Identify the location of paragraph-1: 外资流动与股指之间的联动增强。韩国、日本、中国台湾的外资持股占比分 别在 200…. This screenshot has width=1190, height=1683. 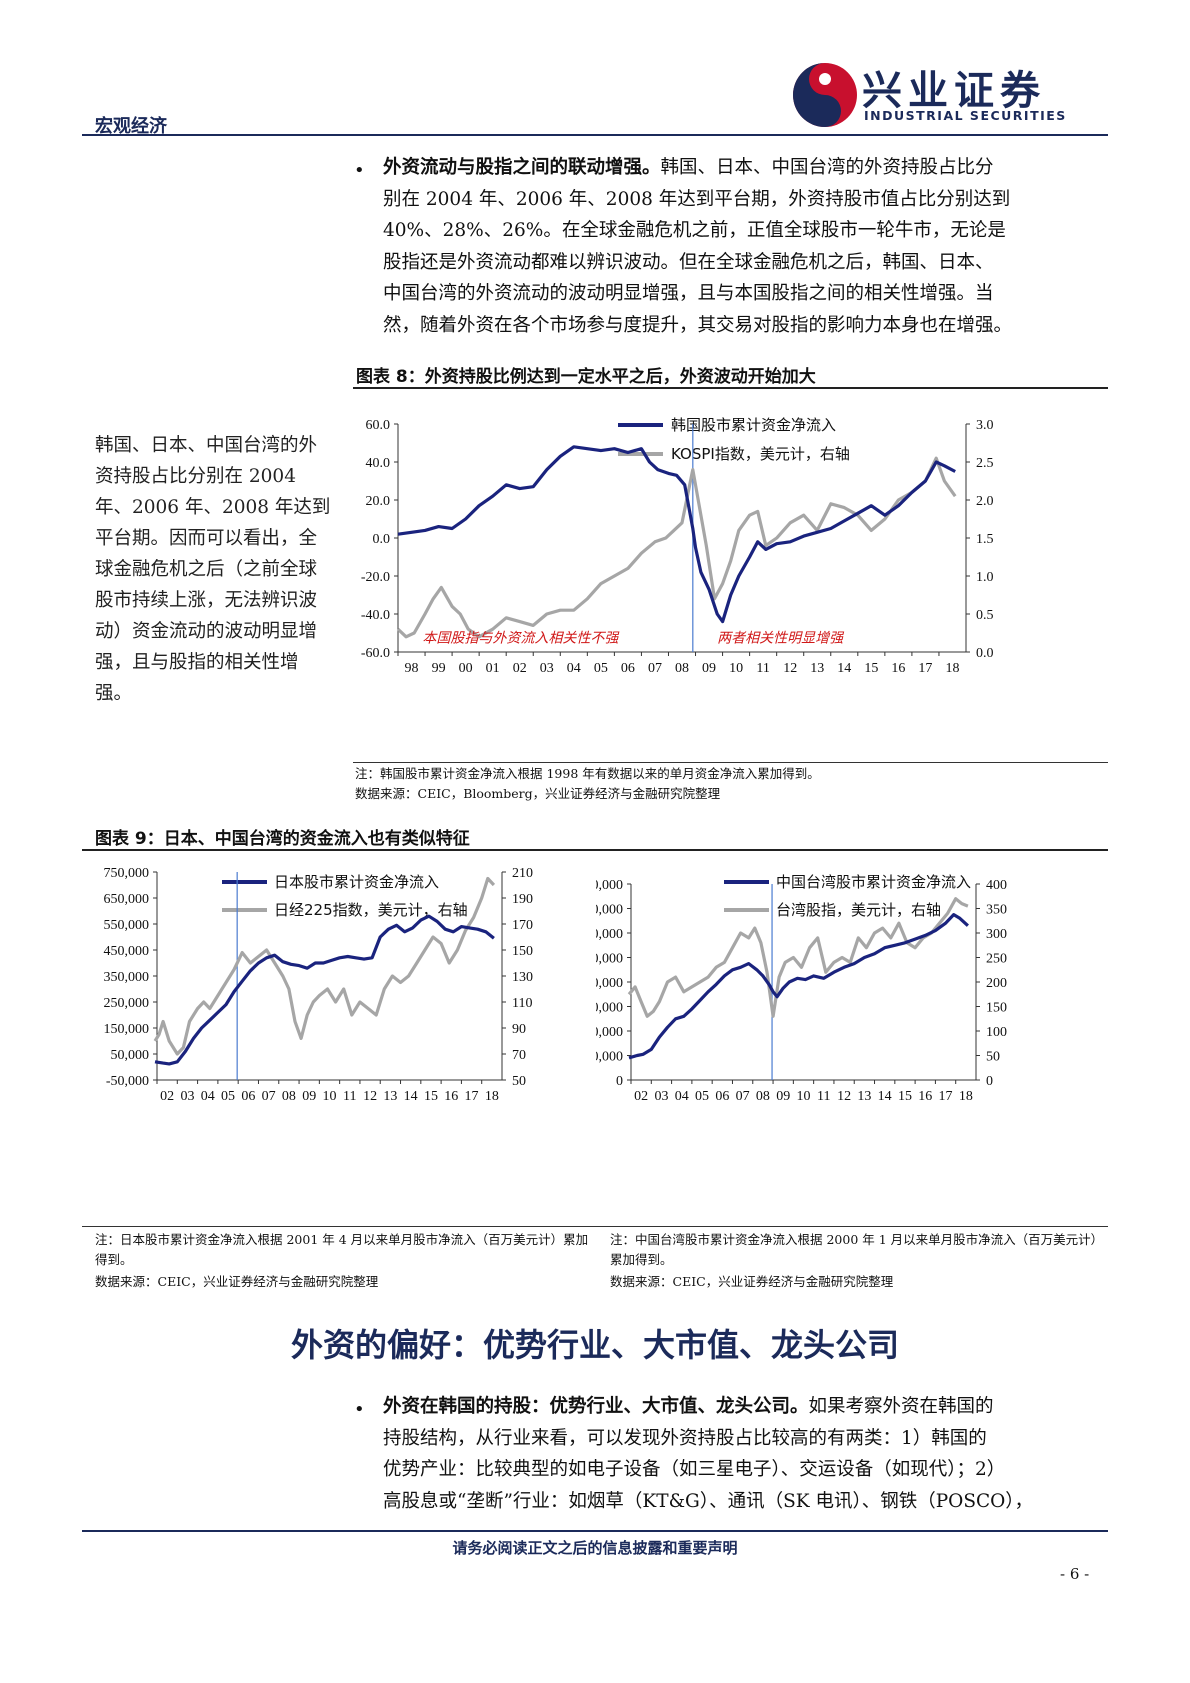
(743, 246).